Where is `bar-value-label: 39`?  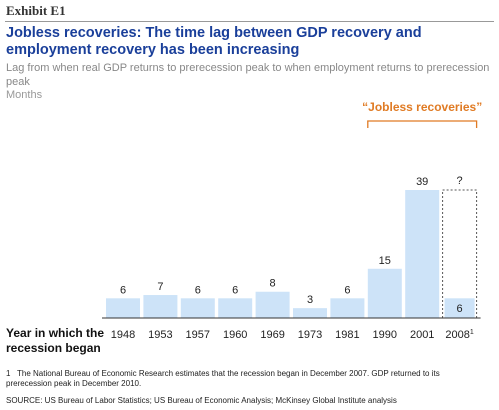
bar-value-label: 39 is located at coordinates (422, 182).